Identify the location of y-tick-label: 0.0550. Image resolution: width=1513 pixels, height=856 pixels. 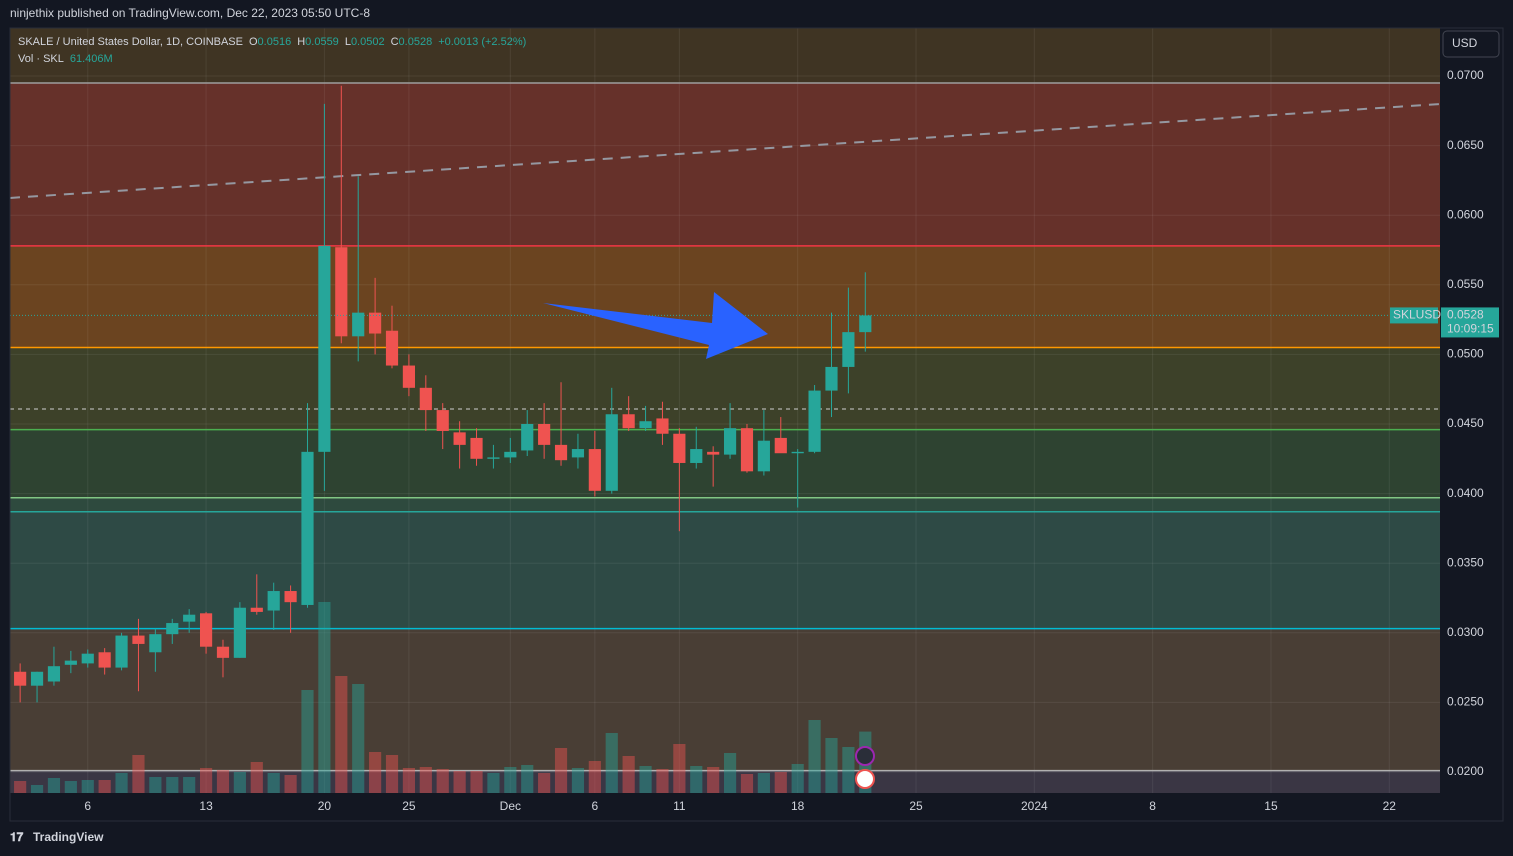
(1465, 284).